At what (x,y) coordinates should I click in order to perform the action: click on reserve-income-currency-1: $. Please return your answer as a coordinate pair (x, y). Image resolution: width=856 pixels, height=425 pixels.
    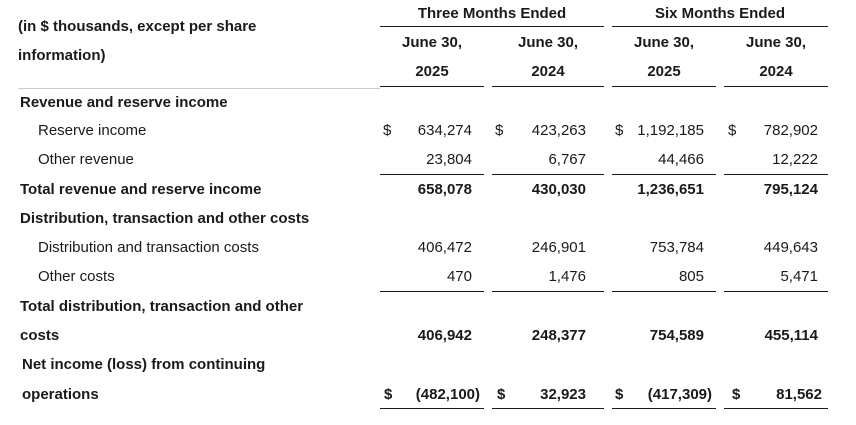
    Looking at the image, I should click on (387, 130).